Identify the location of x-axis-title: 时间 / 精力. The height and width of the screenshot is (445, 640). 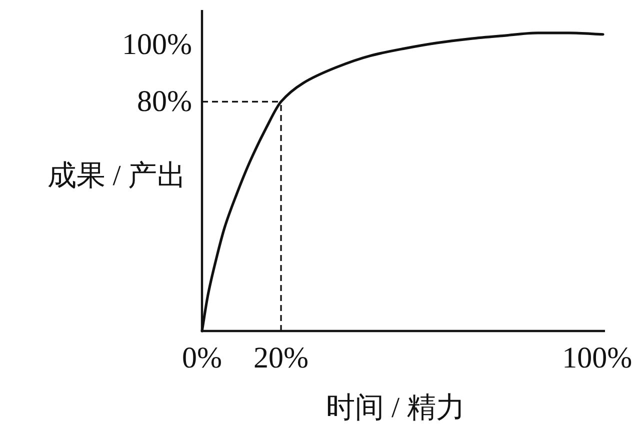
(395, 408).